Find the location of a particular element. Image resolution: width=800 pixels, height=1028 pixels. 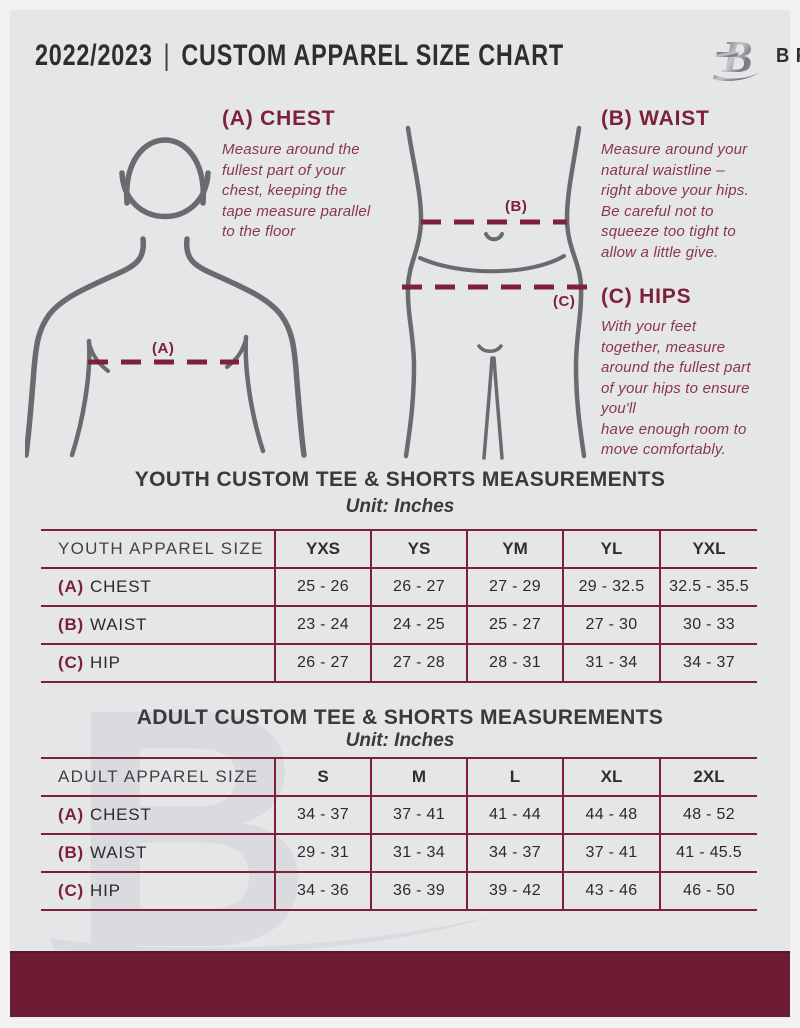

column-header: YOUTH APPAREL SIZE is located at coordinates (161, 548).